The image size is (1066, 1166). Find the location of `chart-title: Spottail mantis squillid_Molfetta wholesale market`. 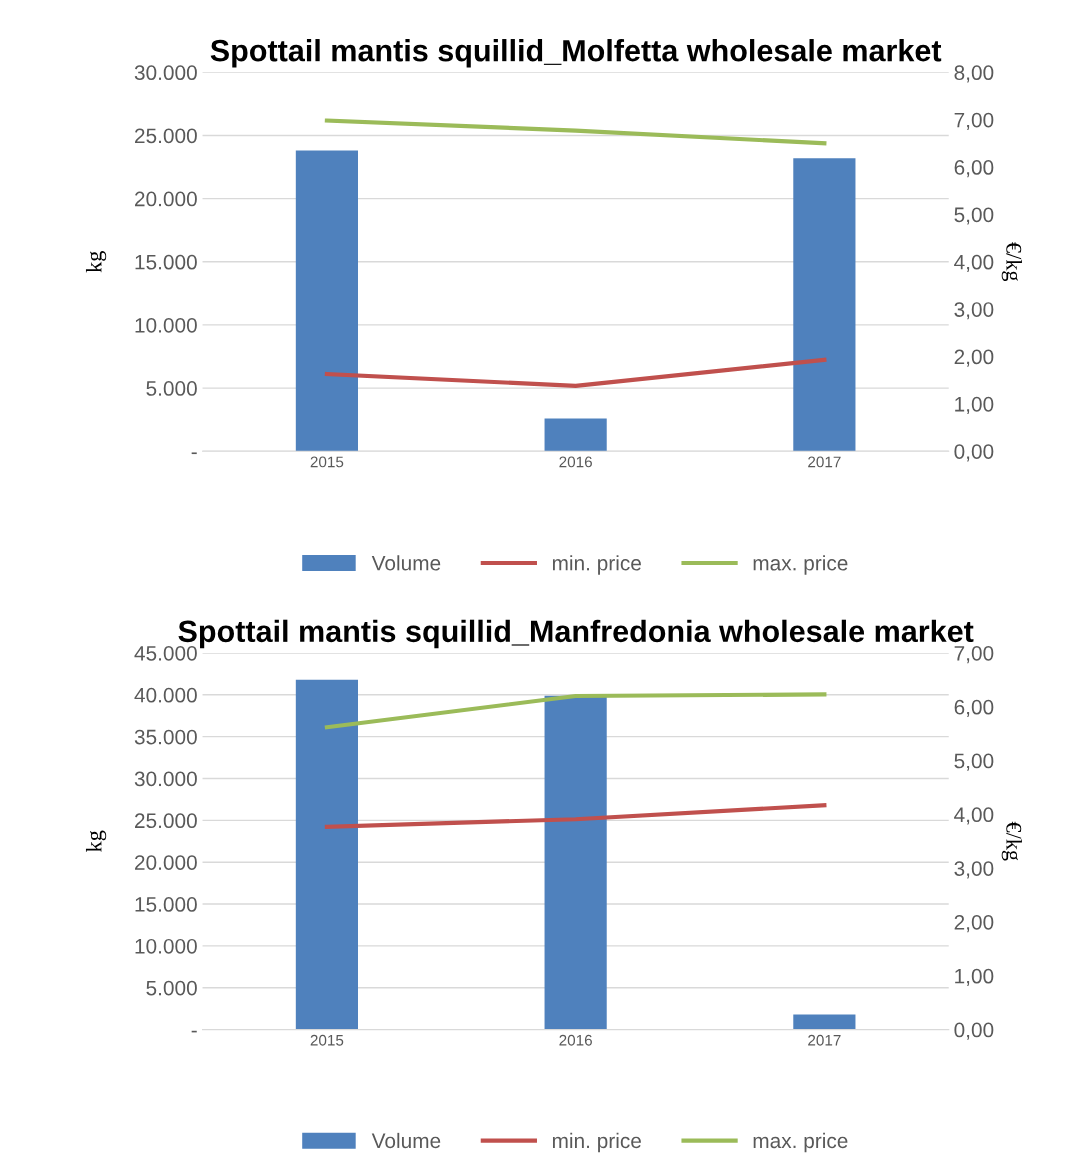

chart-title: Spottail mantis squillid_Molfetta wholesale market is located at coordinates (576, 53).